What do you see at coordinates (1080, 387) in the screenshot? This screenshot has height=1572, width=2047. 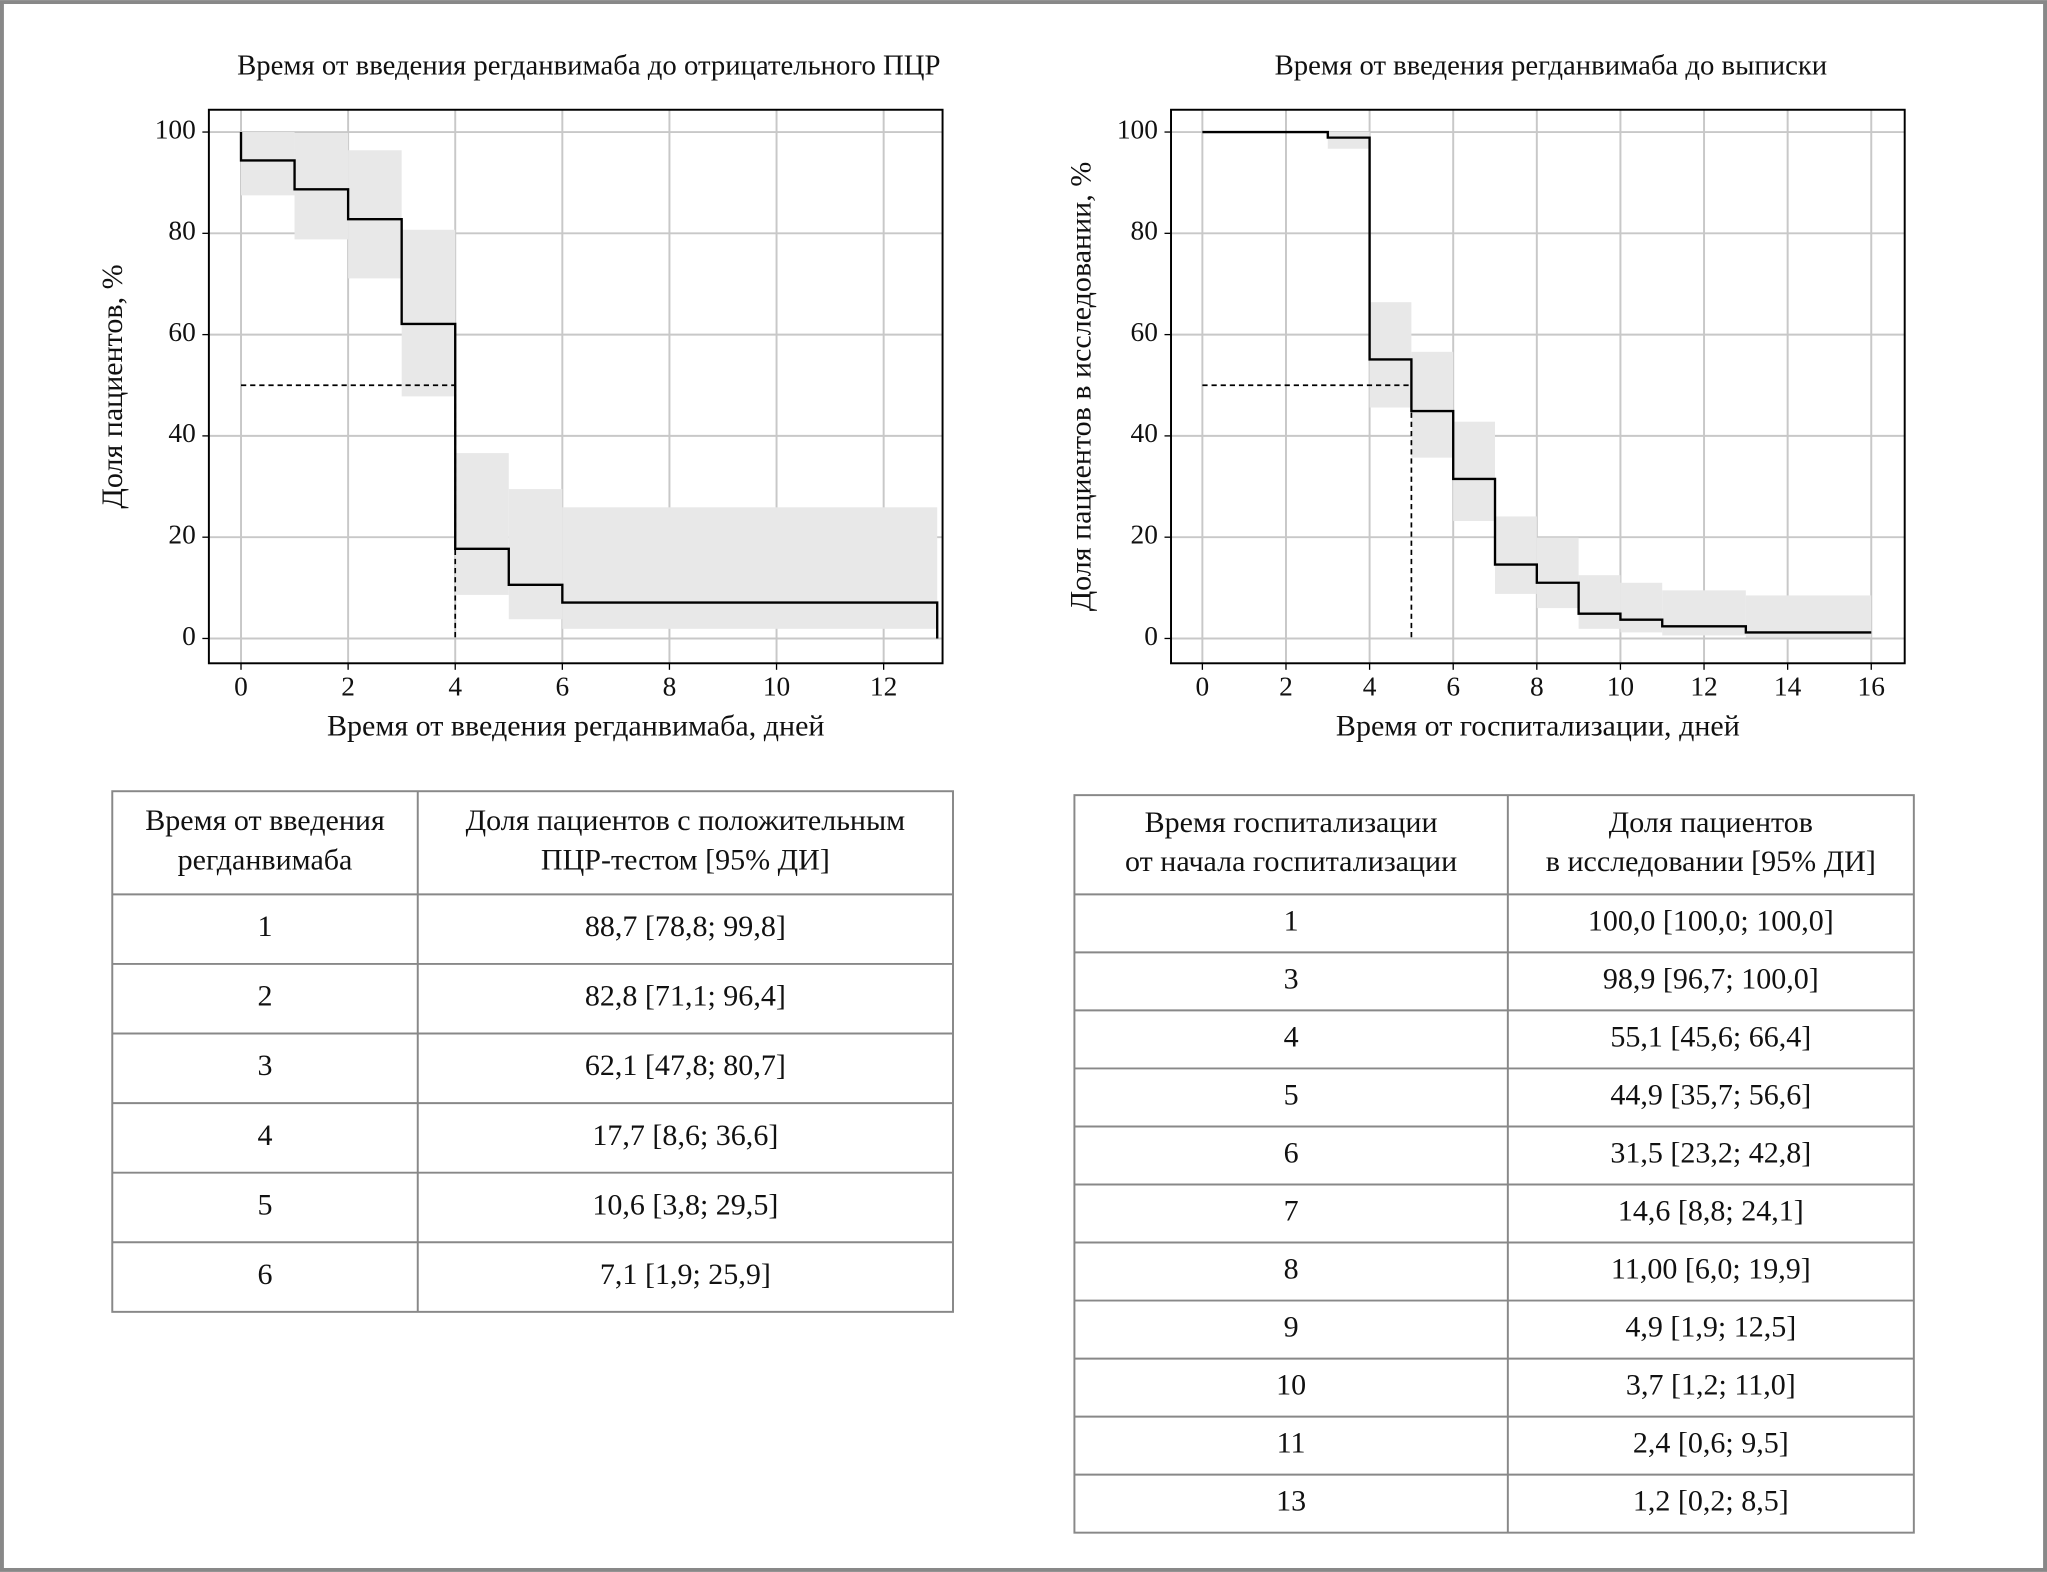 I see `y-axis-label: Доля пациентов в исследовании, %` at bounding box center [1080, 387].